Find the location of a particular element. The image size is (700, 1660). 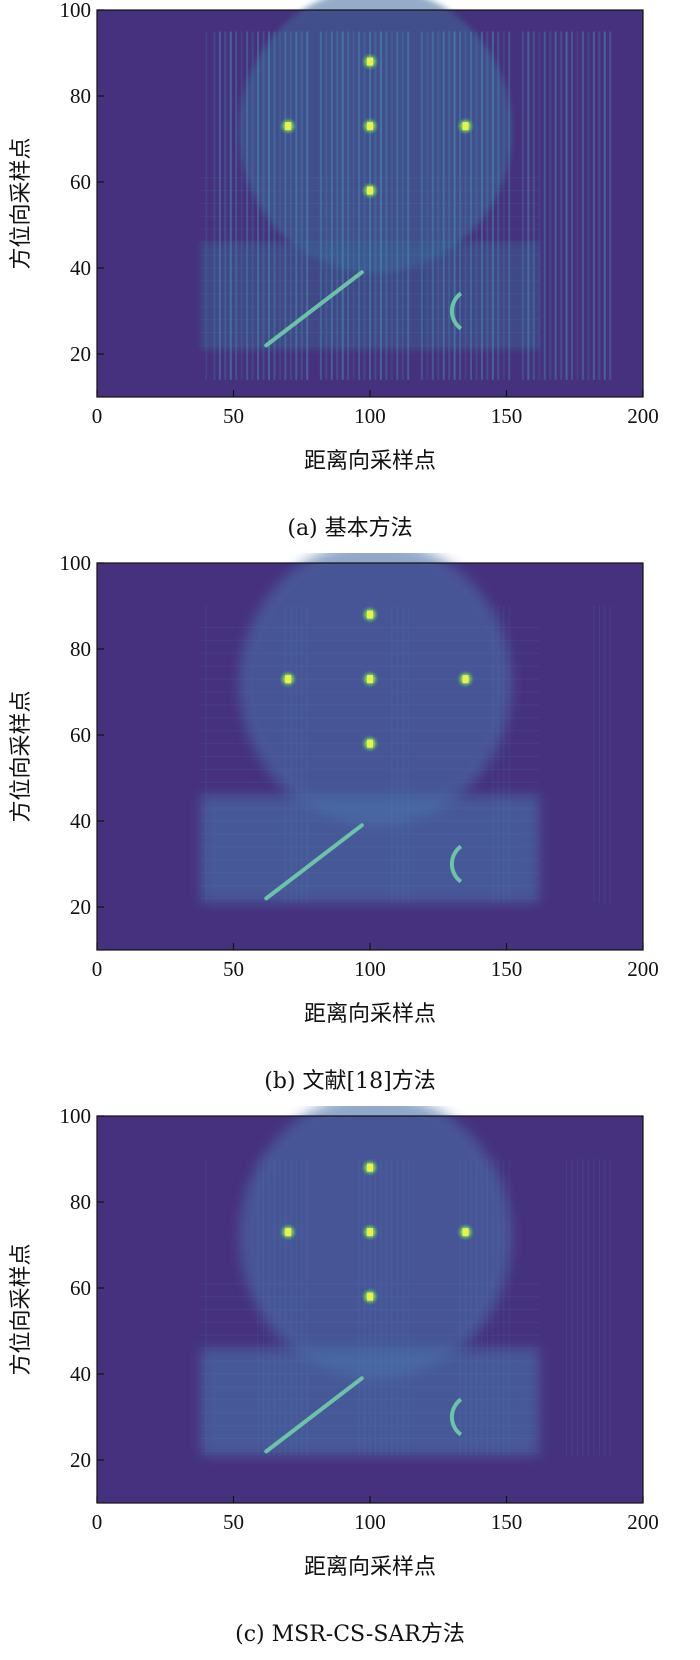

caption-a: (a) 基本方法 is located at coordinates (350, 528).